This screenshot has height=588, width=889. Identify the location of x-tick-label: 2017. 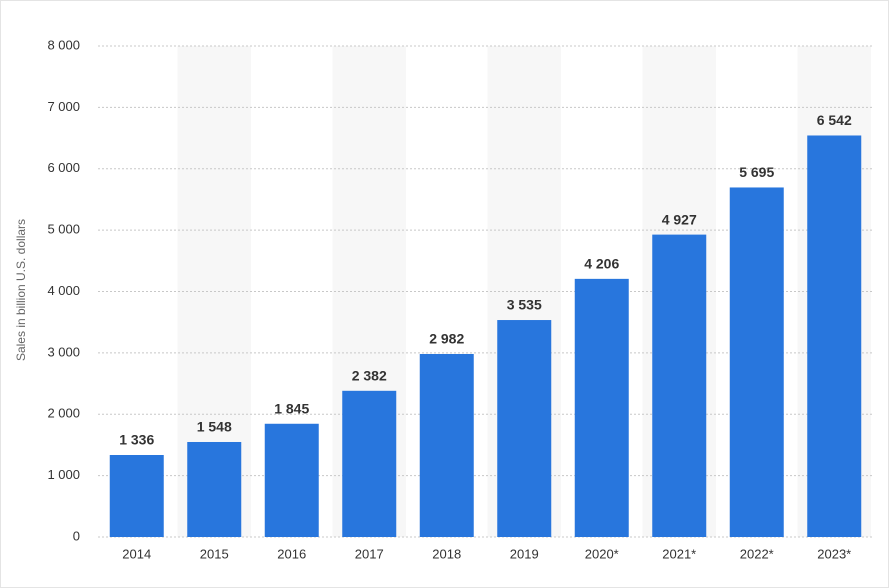
(369, 553).